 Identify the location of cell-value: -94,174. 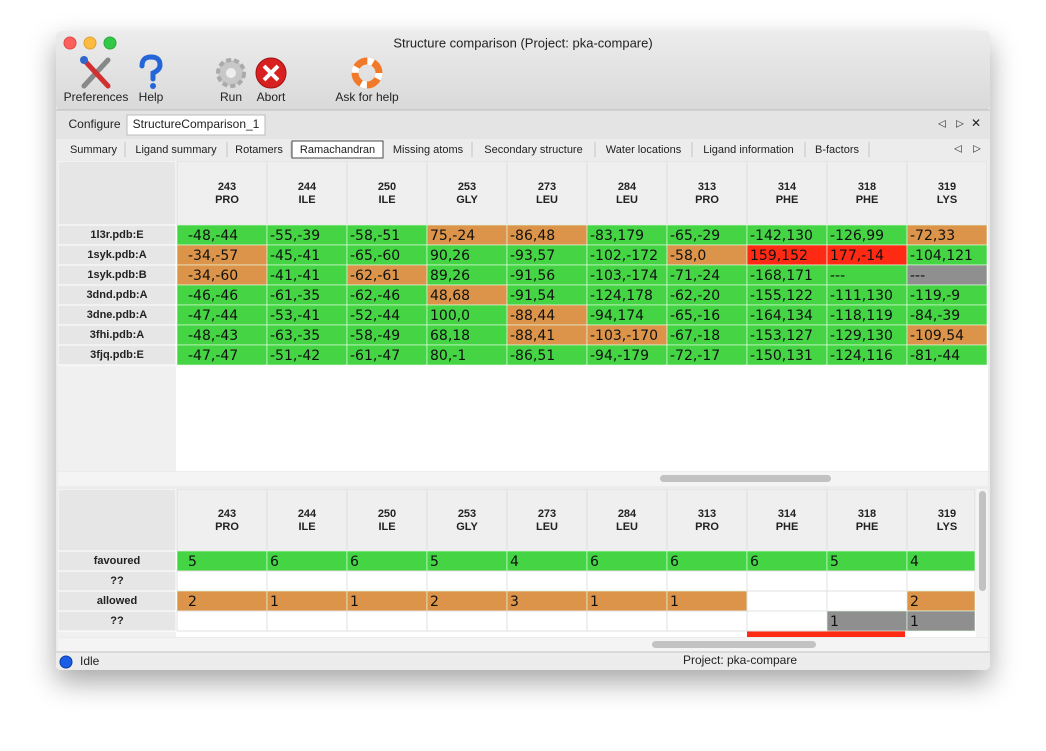
(617, 316).